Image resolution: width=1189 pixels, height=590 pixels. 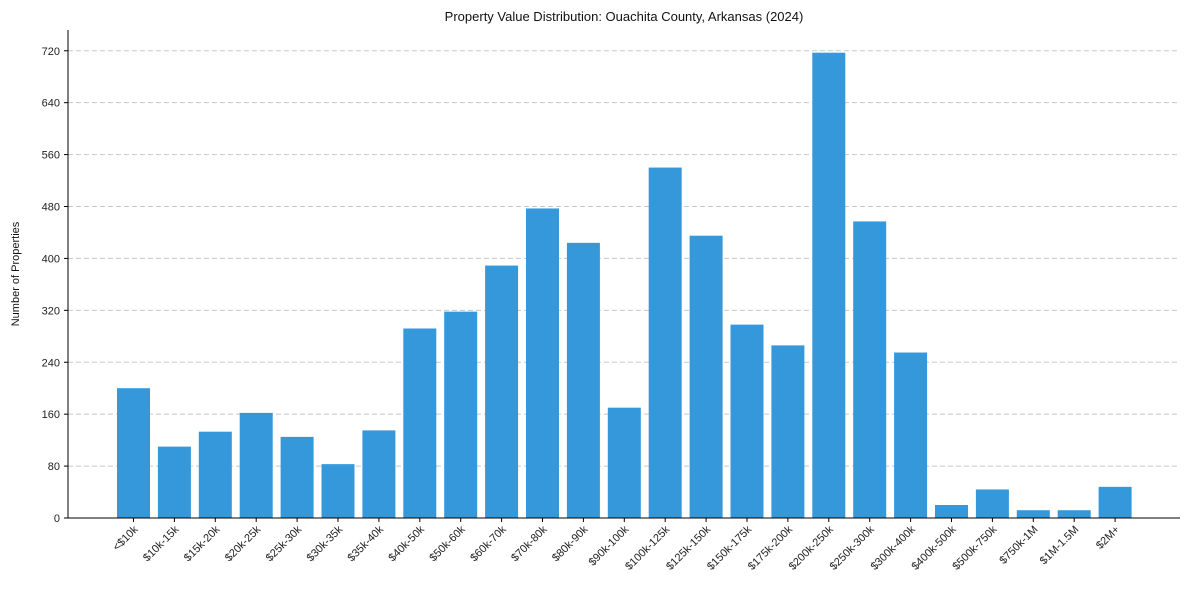 I want to click on y-tick-label: 160, so click(x=51, y=415).